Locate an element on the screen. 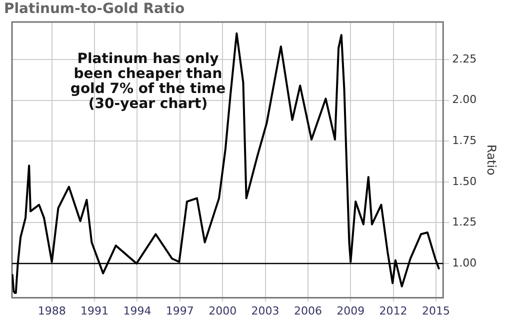 Image resolution: width=510 pixels, height=325 pixels. x-tick-label: 1994 is located at coordinates (137, 311).